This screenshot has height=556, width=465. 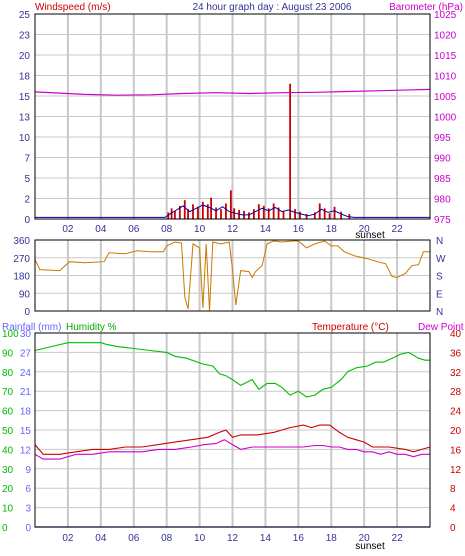 What do you see at coordinates (25, 118) in the screenshot?
I see `wind-ytick-13: 13` at bounding box center [25, 118].